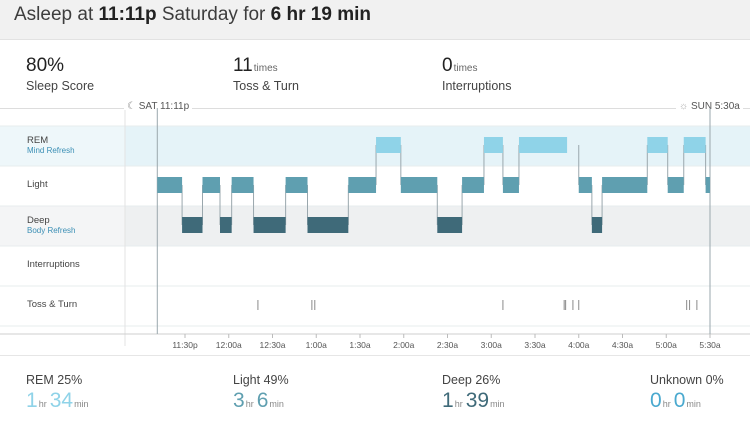 The width and height of the screenshot is (750, 425). I want to click on x-tick-label: 11:30p, so click(185, 345).